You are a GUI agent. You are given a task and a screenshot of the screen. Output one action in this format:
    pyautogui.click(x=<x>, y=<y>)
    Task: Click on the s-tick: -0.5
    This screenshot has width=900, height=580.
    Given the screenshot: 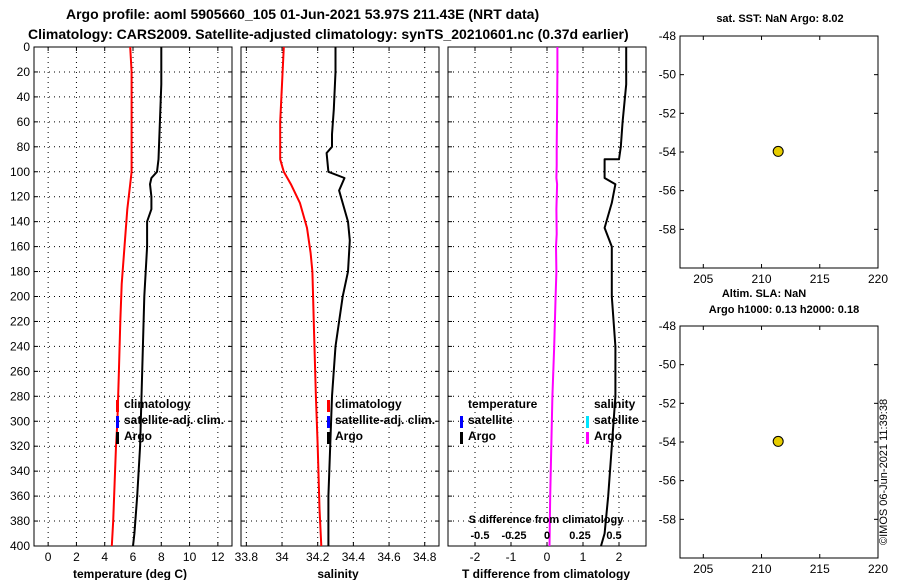 What is the action you would take?
    pyautogui.click(x=480, y=536)
    